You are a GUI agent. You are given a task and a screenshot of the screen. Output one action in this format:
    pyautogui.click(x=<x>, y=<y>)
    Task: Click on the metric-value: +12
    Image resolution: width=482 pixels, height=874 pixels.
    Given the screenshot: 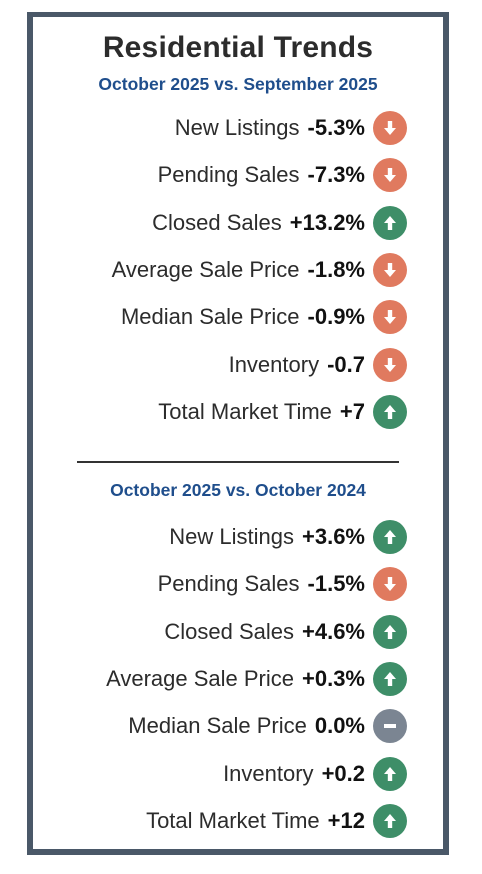 What is the action you would take?
    pyautogui.click(x=346, y=820)
    